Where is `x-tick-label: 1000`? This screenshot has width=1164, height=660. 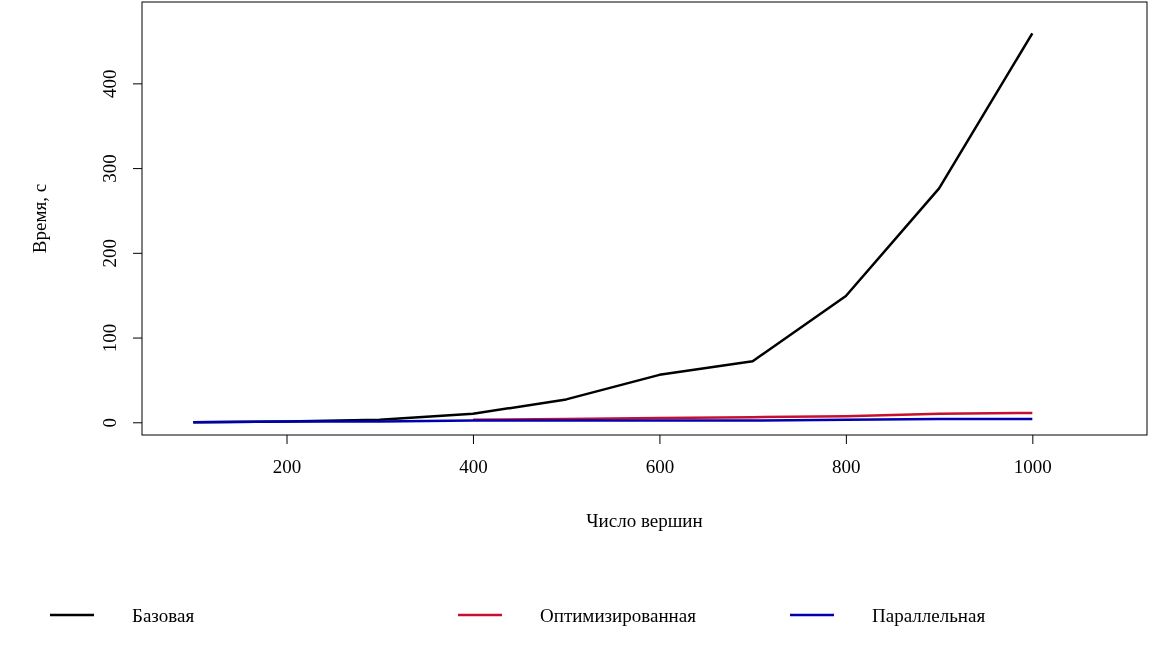 x-tick-label: 1000 is located at coordinates (1032, 467).